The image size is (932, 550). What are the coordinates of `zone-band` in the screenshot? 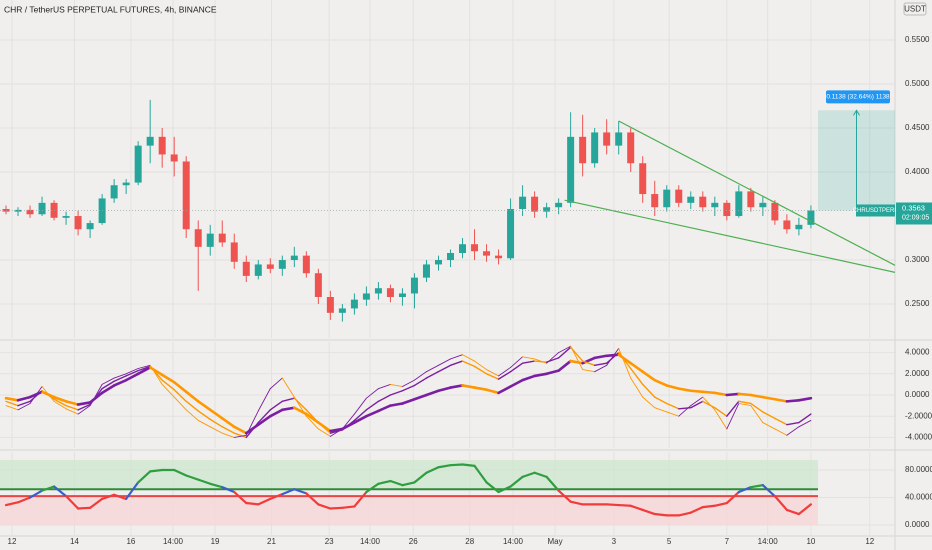 It's located at (409, 475).